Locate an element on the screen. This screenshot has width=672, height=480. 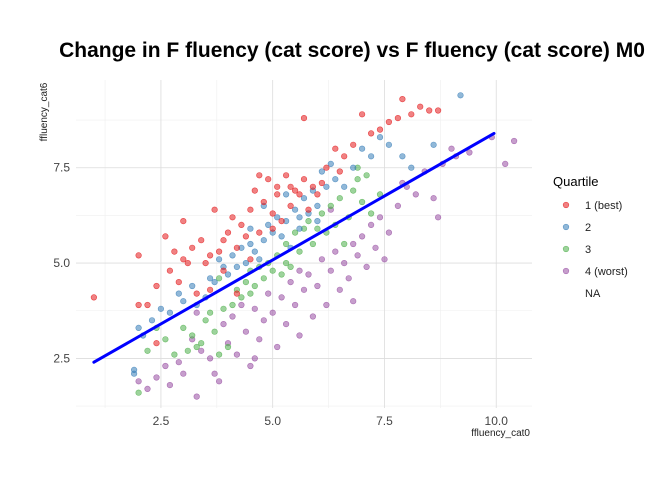
x-tick-label: 5.0 is located at coordinates (272, 421).